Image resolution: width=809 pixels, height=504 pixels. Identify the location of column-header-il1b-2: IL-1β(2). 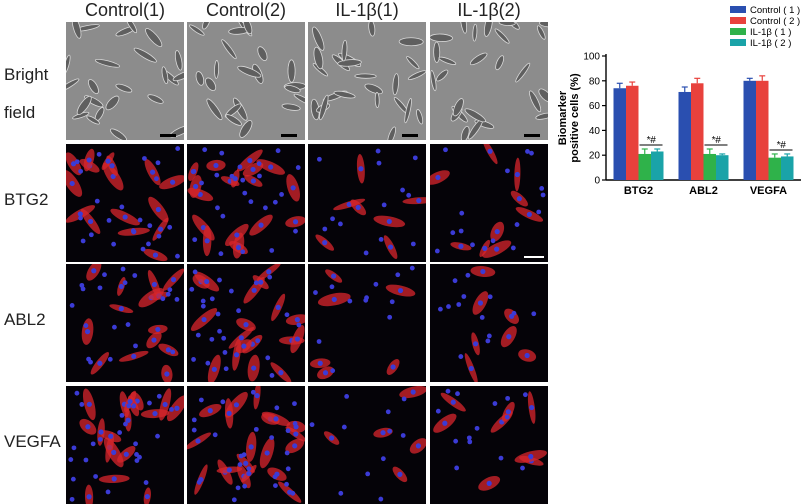
(489, 10).